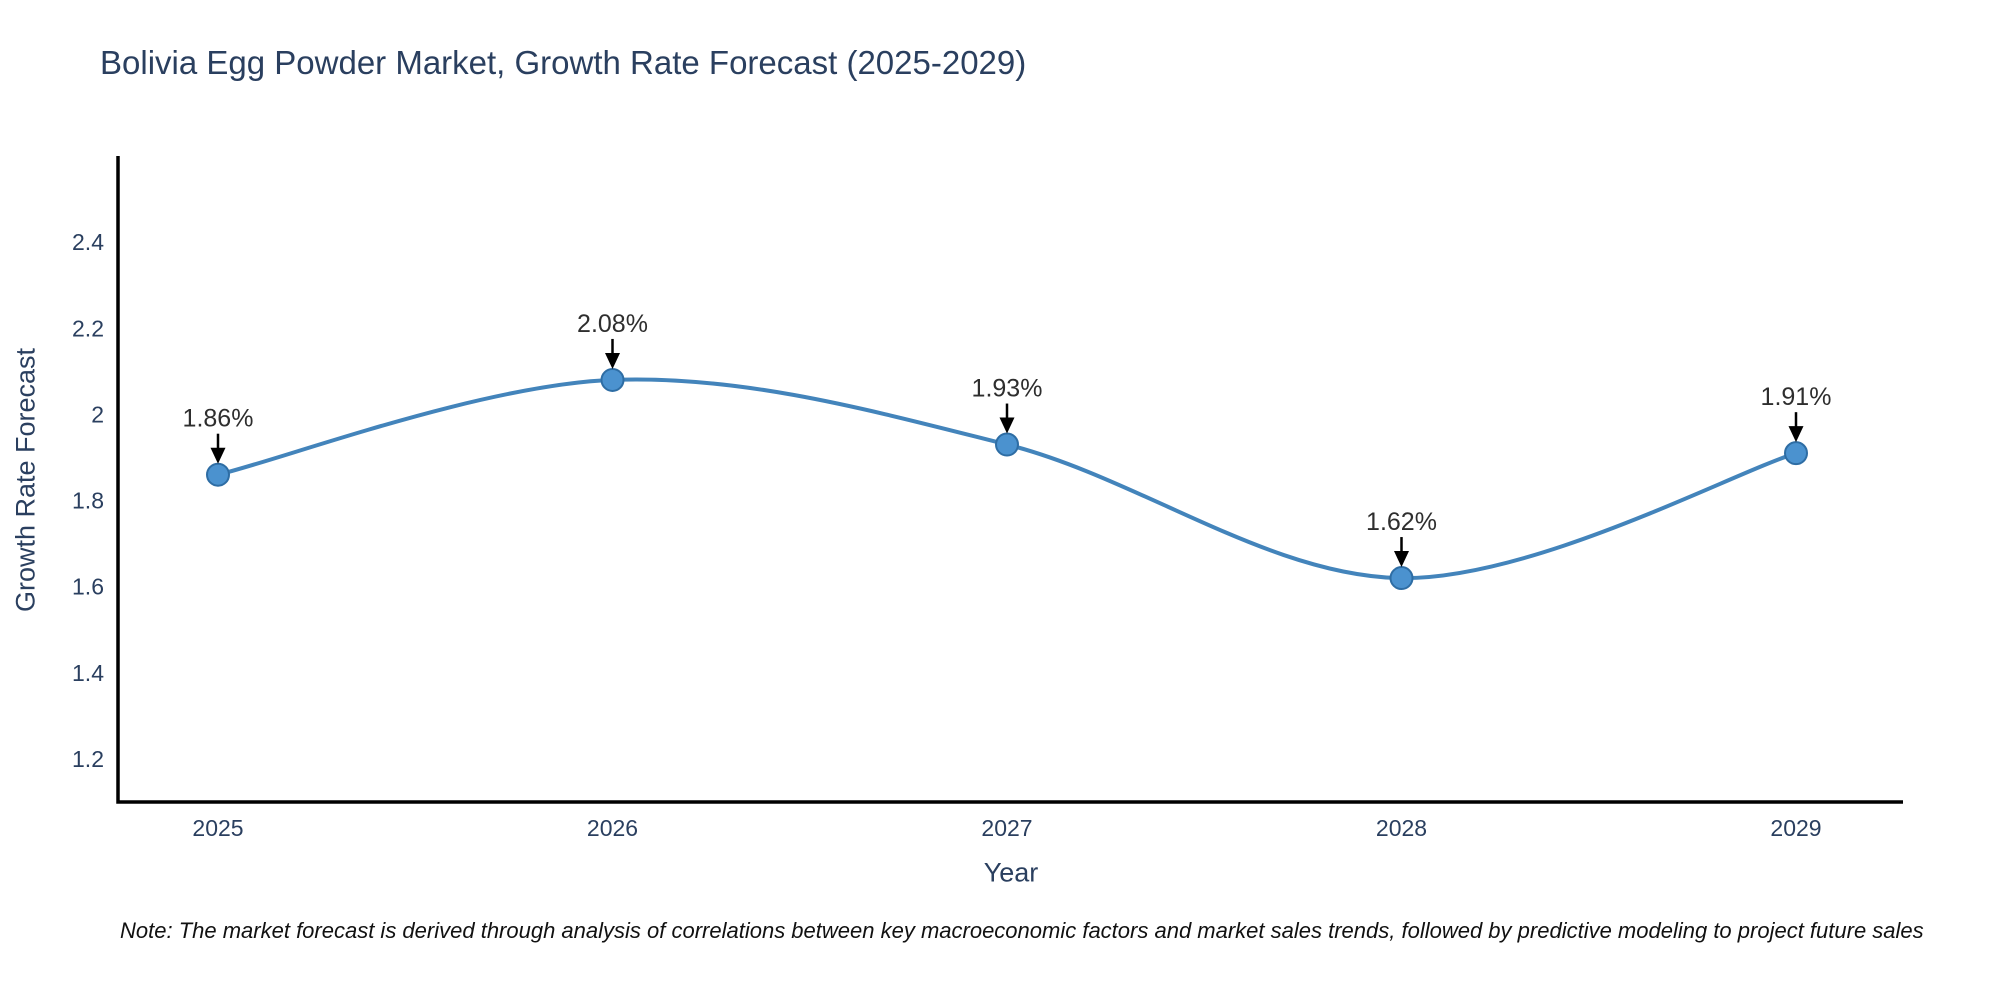  What do you see at coordinates (97, 414) in the screenshot?
I see `y-tick-label: 2` at bounding box center [97, 414].